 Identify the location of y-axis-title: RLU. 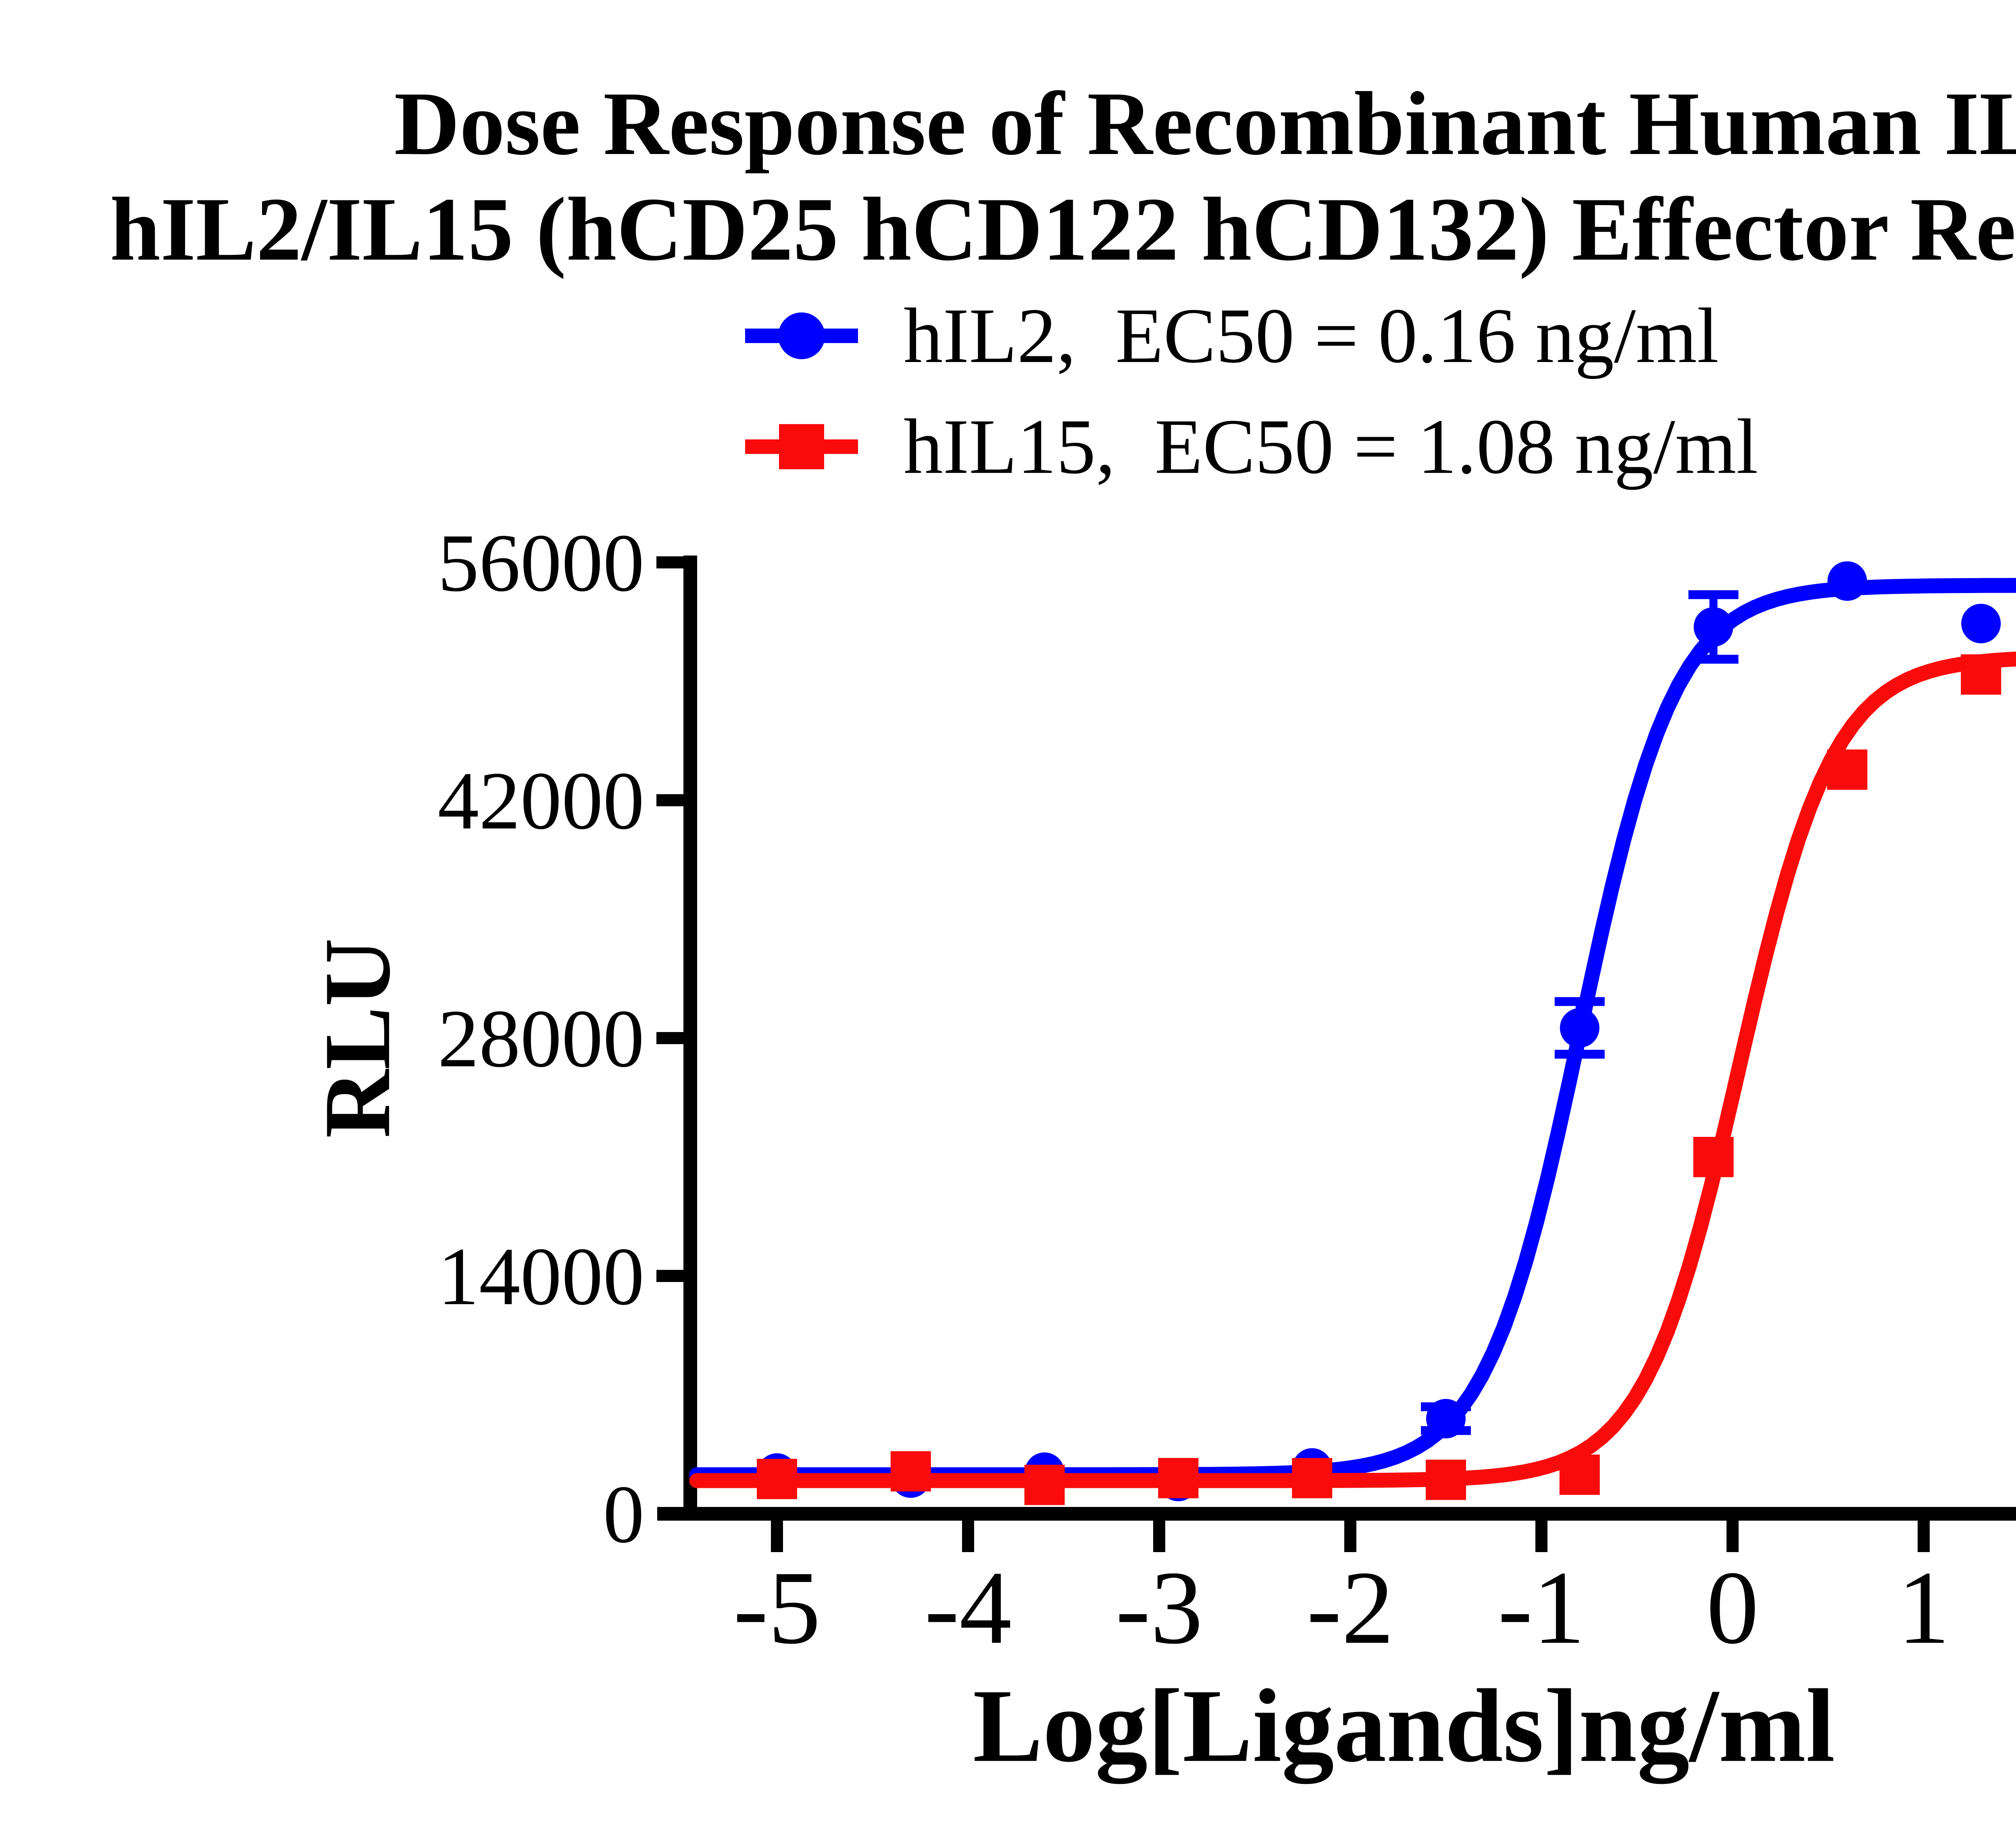
(357, 1038).